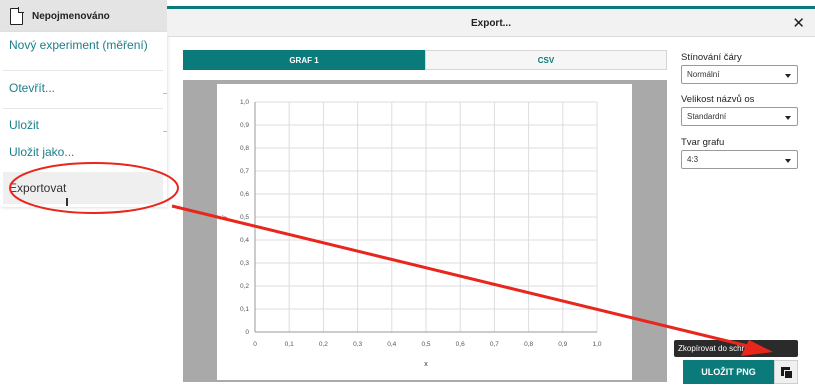  I want to click on close-icon: ✕, so click(798, 23).